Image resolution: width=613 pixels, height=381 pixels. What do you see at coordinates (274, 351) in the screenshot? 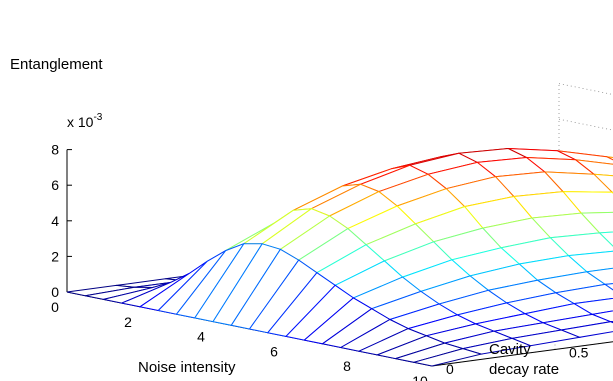
I see `x-tick-label: 6` at bounding box center [274, 351].